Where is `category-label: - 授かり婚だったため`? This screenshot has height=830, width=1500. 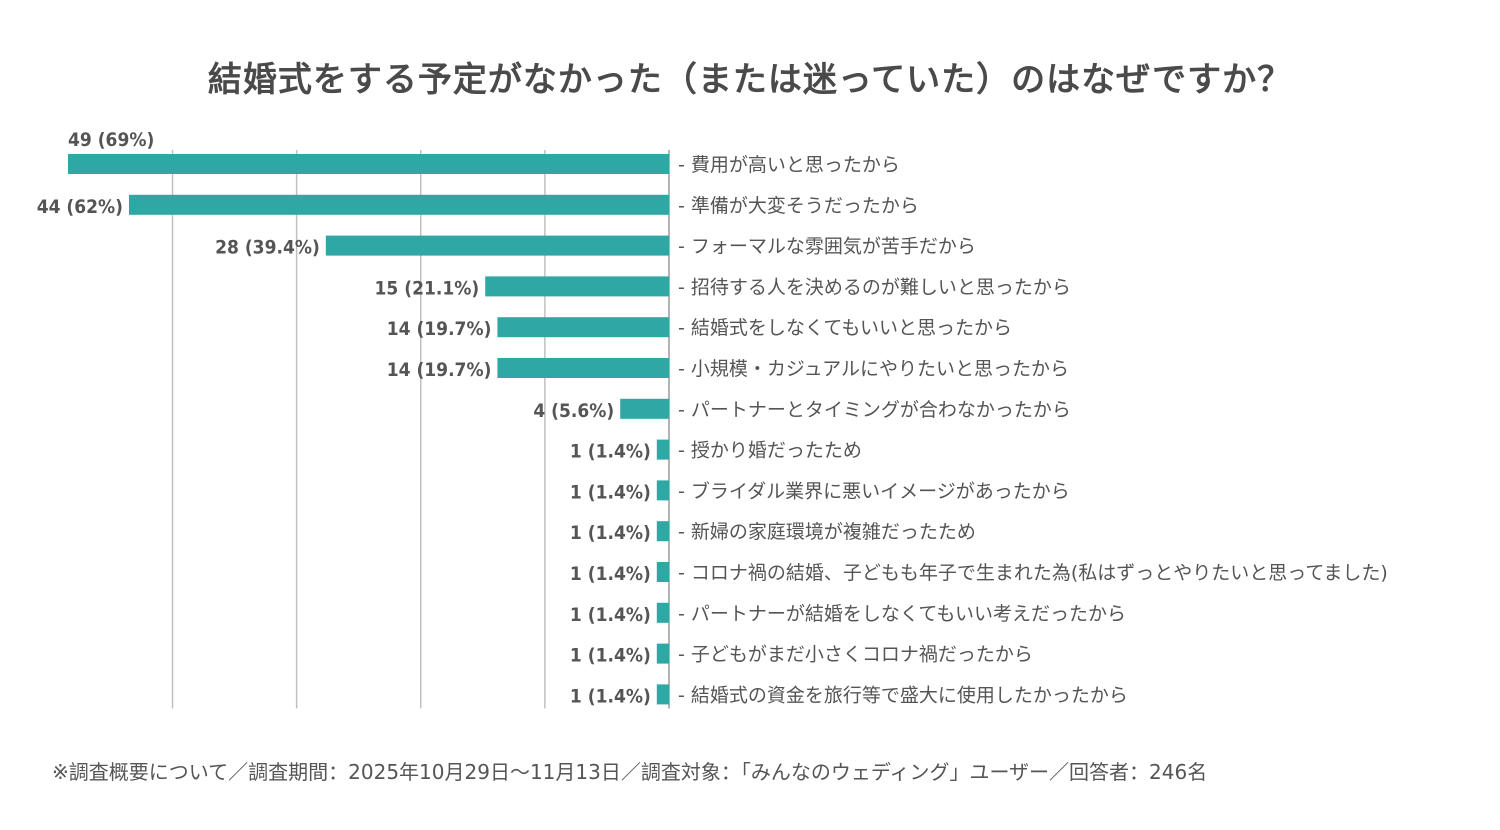 category-label: - 授かり婚だったため is located at coordinates (770, 451).